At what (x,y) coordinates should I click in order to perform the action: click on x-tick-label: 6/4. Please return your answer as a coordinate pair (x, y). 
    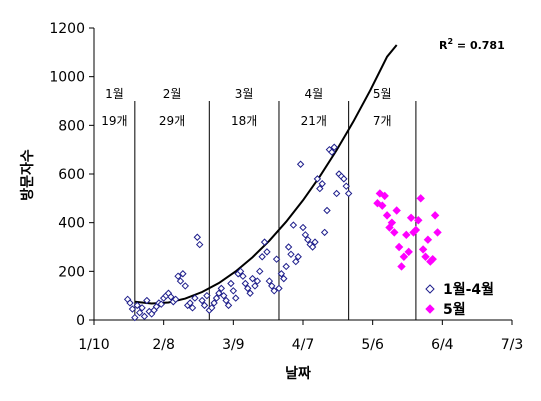
    Looking at the image, I should click on (442, 345).